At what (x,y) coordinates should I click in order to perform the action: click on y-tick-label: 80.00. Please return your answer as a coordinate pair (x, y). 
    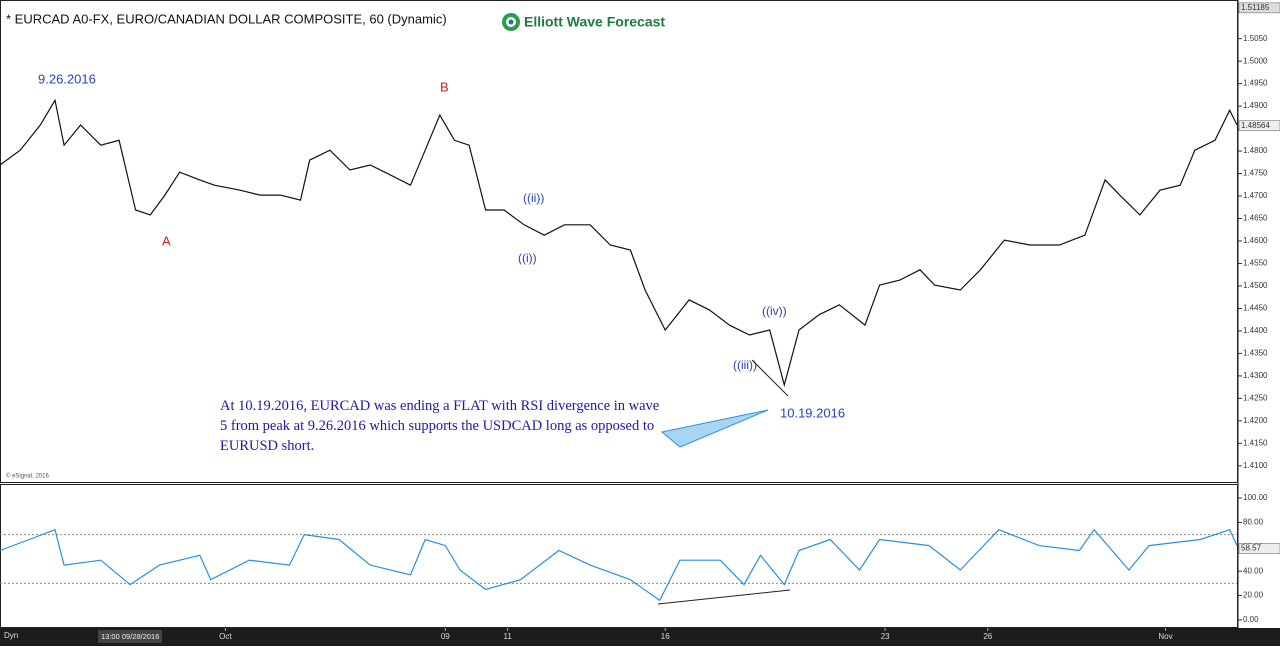
    Looking at the image, I should click on (1253, 522).